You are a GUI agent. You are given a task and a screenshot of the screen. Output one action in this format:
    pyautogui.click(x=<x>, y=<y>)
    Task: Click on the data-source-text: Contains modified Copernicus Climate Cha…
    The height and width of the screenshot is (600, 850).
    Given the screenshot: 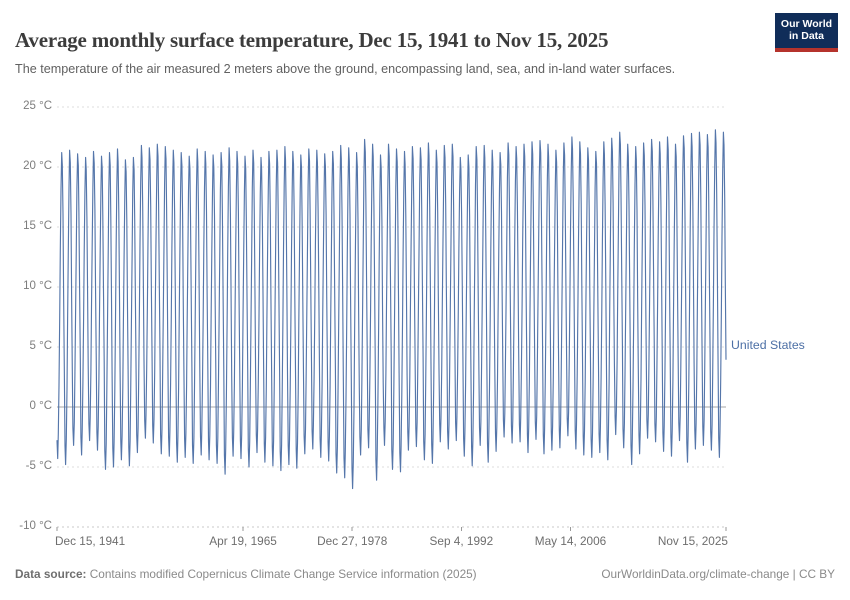 What is the action you would take?
    pyautogui.click(x=281, y=574)
    